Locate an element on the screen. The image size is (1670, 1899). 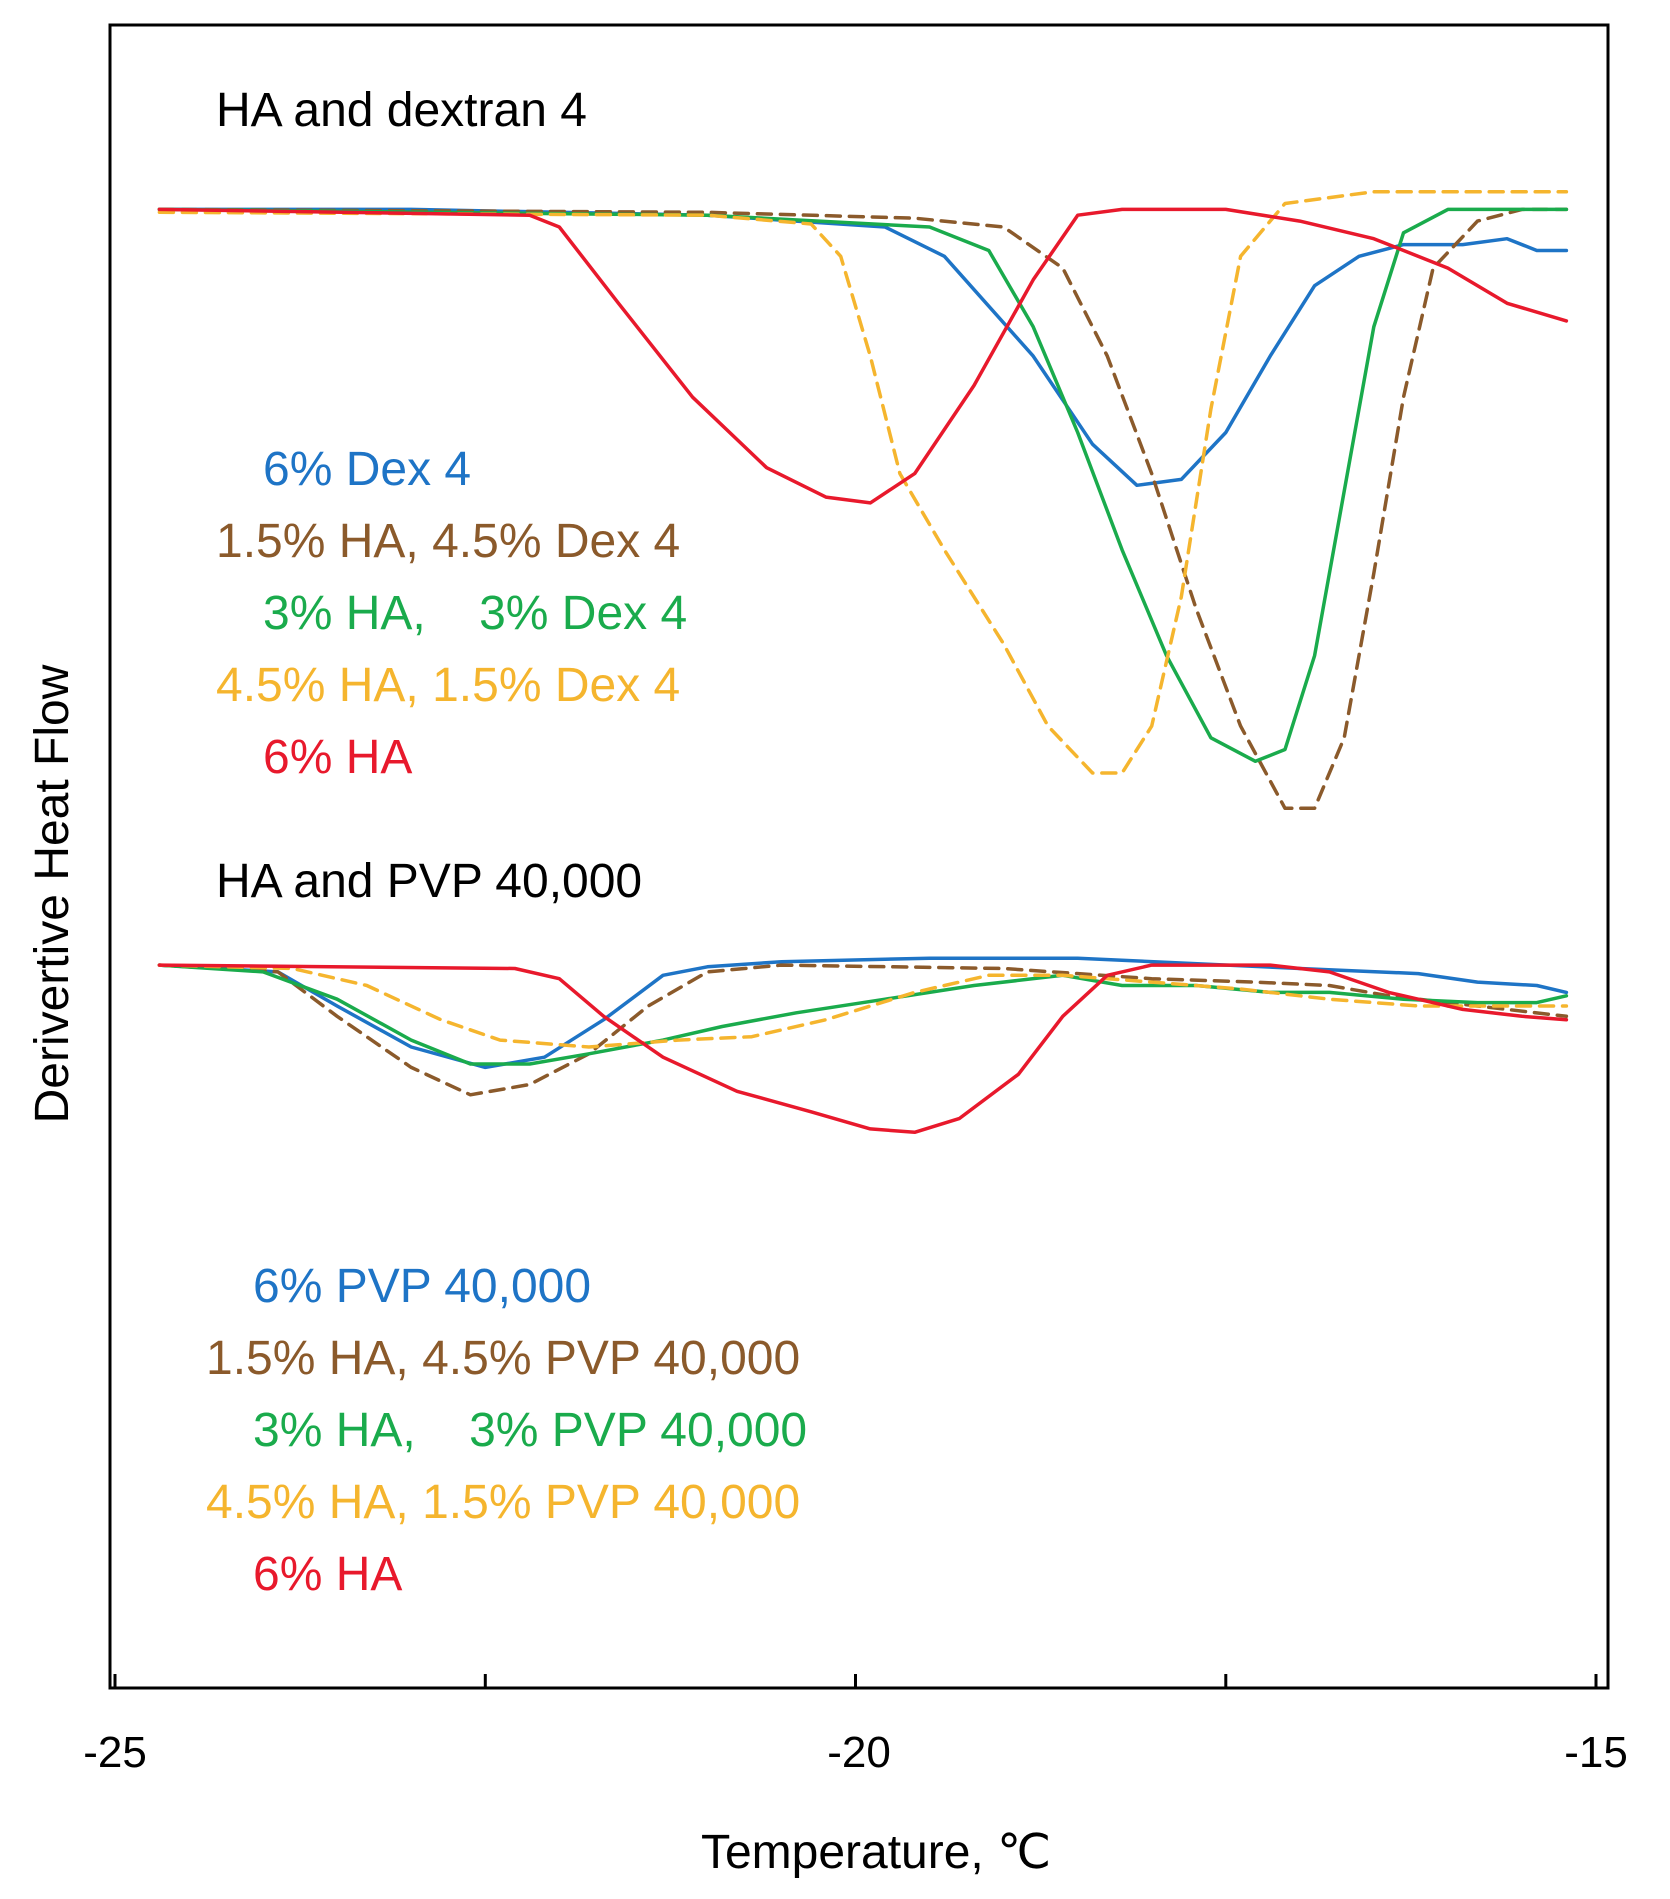
legend-label-pvp-3-ha-3-pvp-40-000: 3% HA, 3% PVP 40,000 is located at coordinates (530, 1430).